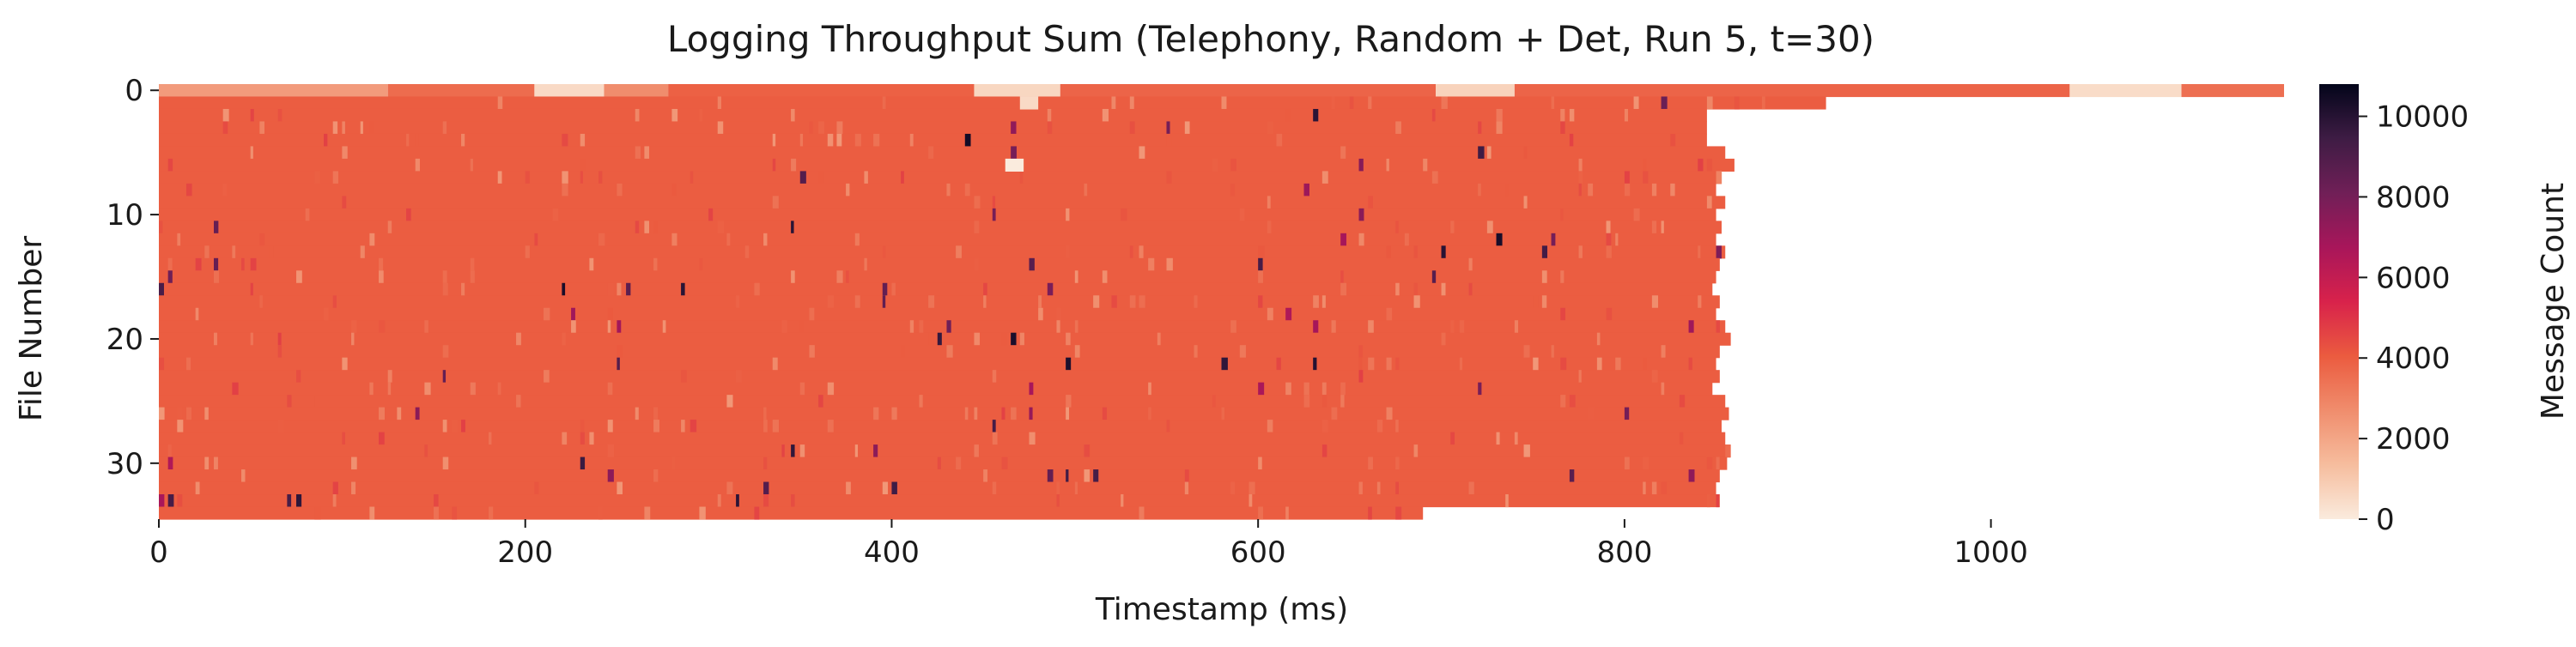 This screenshot has width=2576, height=647. Describe the element at coordinates (525, 552) in the screenshot. I see `x-tick-label: 200` at that location.